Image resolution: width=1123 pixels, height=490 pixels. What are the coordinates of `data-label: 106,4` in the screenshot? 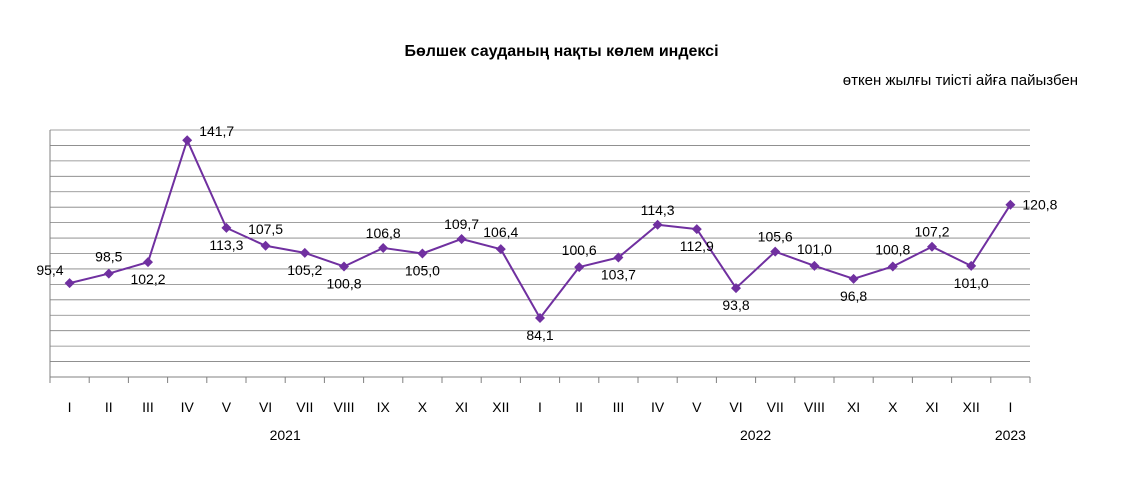 It's located at (500, 232).